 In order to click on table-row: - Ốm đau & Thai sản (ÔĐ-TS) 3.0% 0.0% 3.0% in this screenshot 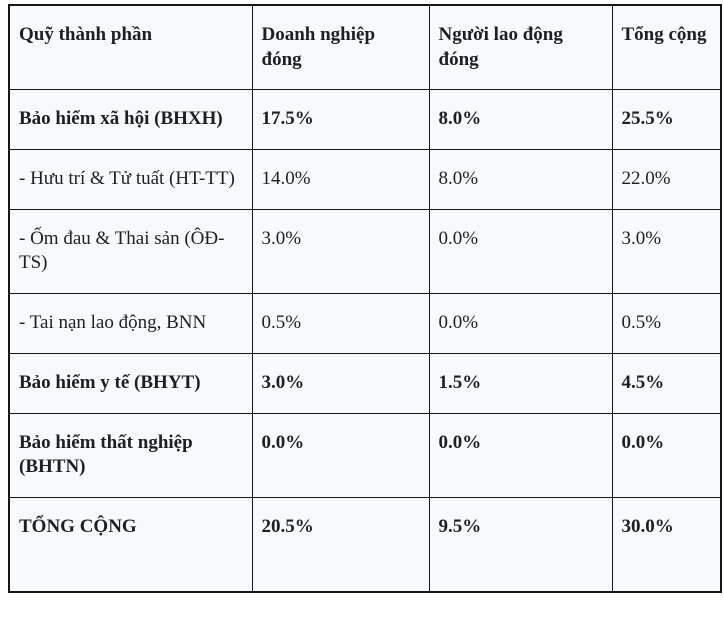, I will do `click(365, 251)`.